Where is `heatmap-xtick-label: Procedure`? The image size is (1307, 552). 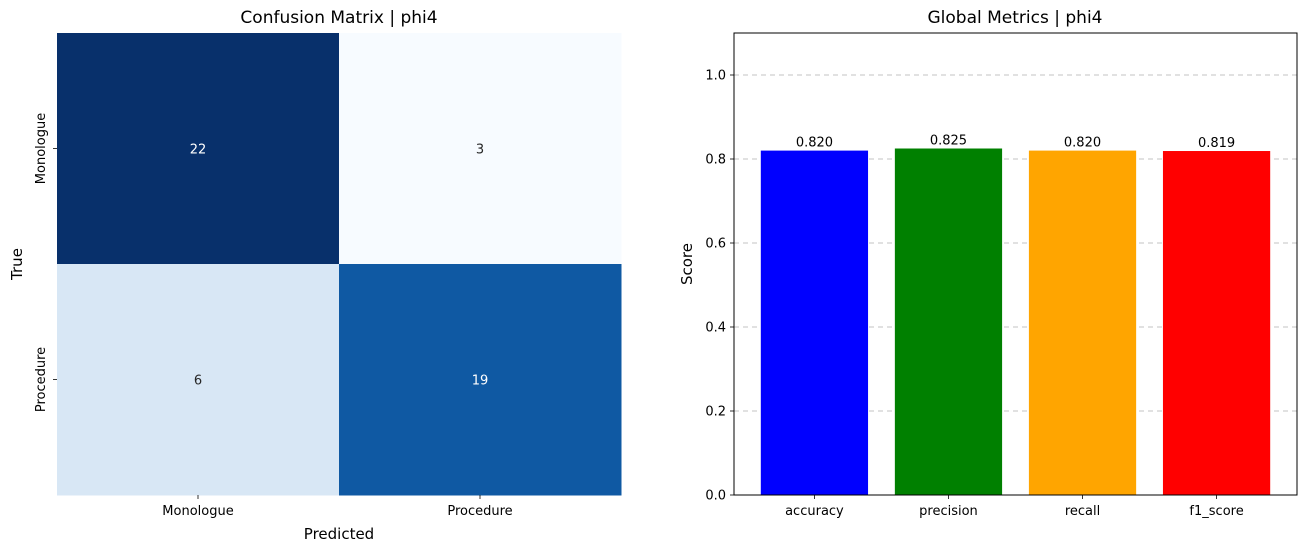 heatmap-xtick-label: Procedure is located at coordinates (479, 511).